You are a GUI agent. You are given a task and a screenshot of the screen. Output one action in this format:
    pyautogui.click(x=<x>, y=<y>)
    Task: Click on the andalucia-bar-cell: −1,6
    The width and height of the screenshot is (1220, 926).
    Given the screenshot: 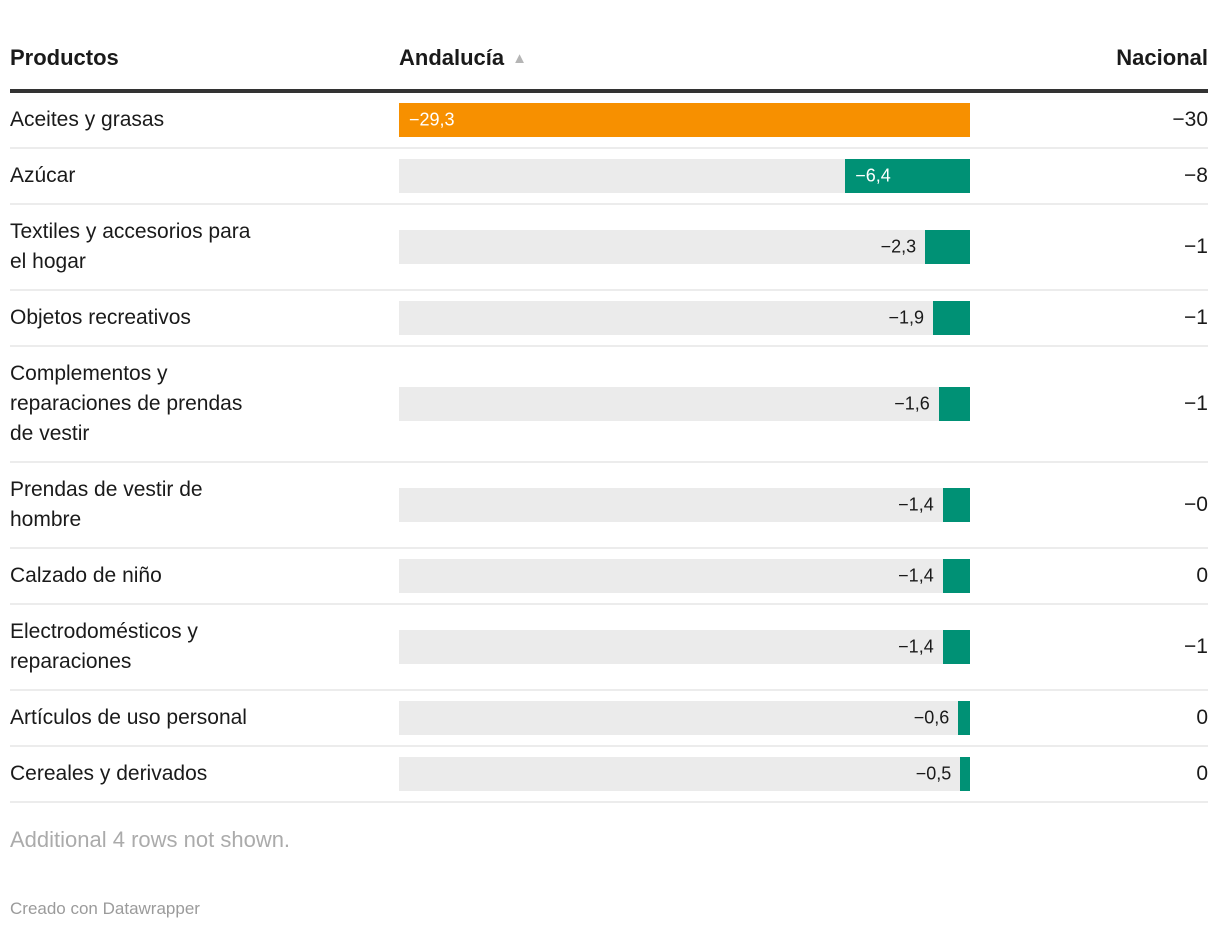 What is the action you would take?
    pyautogui.click(x=684, y=404)
    